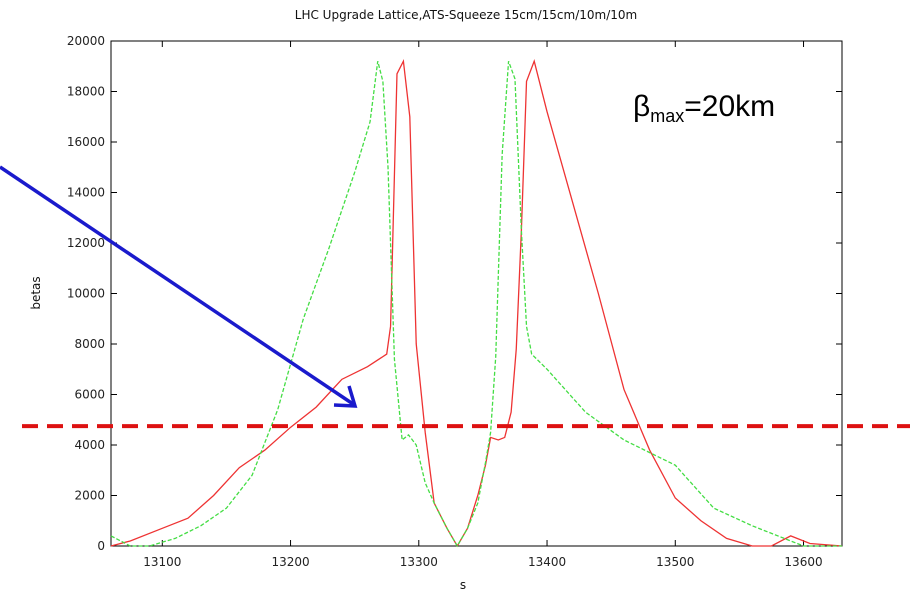 The height and width of the screenshot is (594, 917). I want to click on y-tick-label: 10000, so click(86, 294).